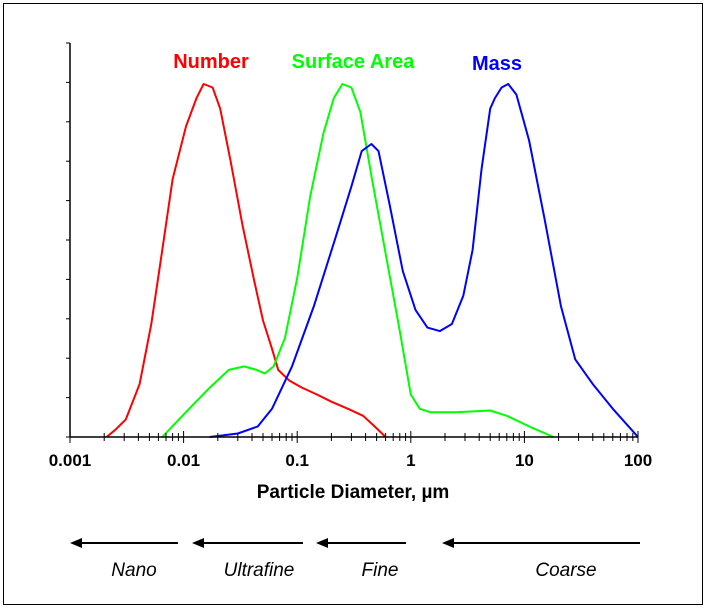 The width and height of the screenshot is (708, 610). I want to click on x-tick-label: 10, so click(524, 460).